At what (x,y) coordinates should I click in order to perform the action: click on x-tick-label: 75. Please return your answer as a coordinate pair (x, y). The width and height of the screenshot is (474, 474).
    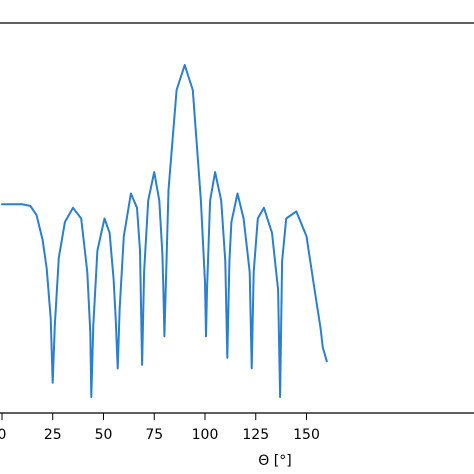
    Looking at the image, I should click on (154, 435).